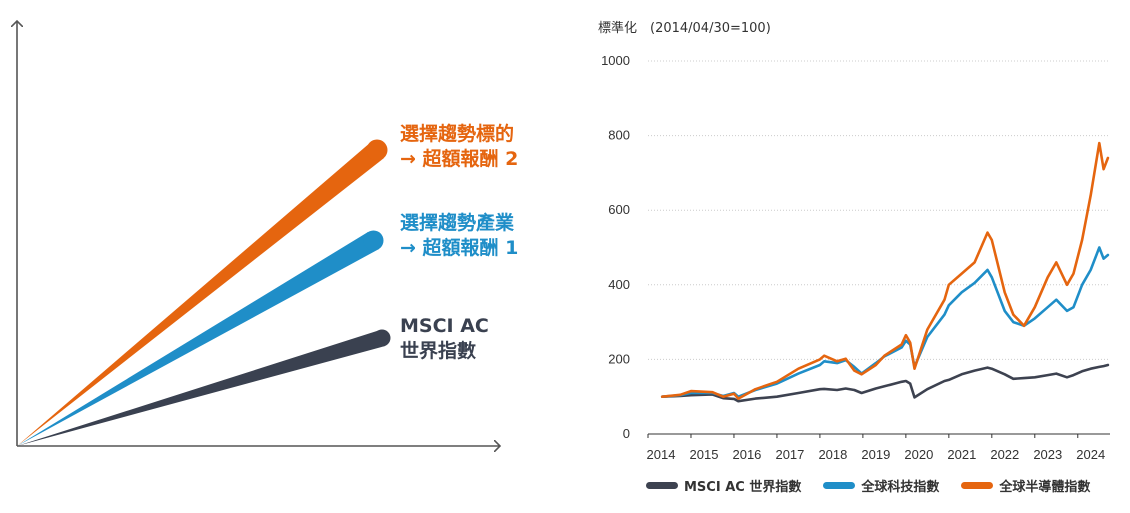 The width and height of the screenshot is (1130, 513). Describe the element at coordinates (662, 485) in the screenshot. I see `legend-swatch-msci` at that location.